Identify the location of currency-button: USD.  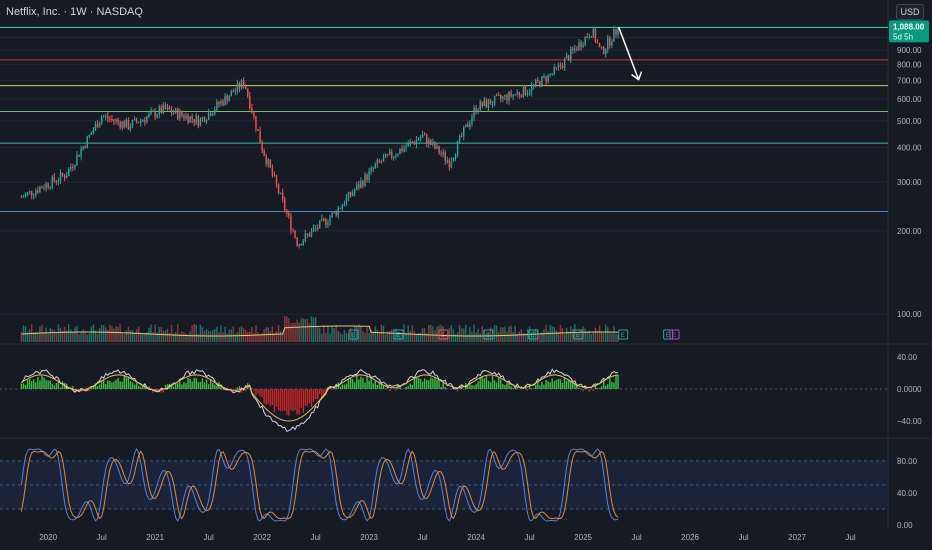
(910, 12).